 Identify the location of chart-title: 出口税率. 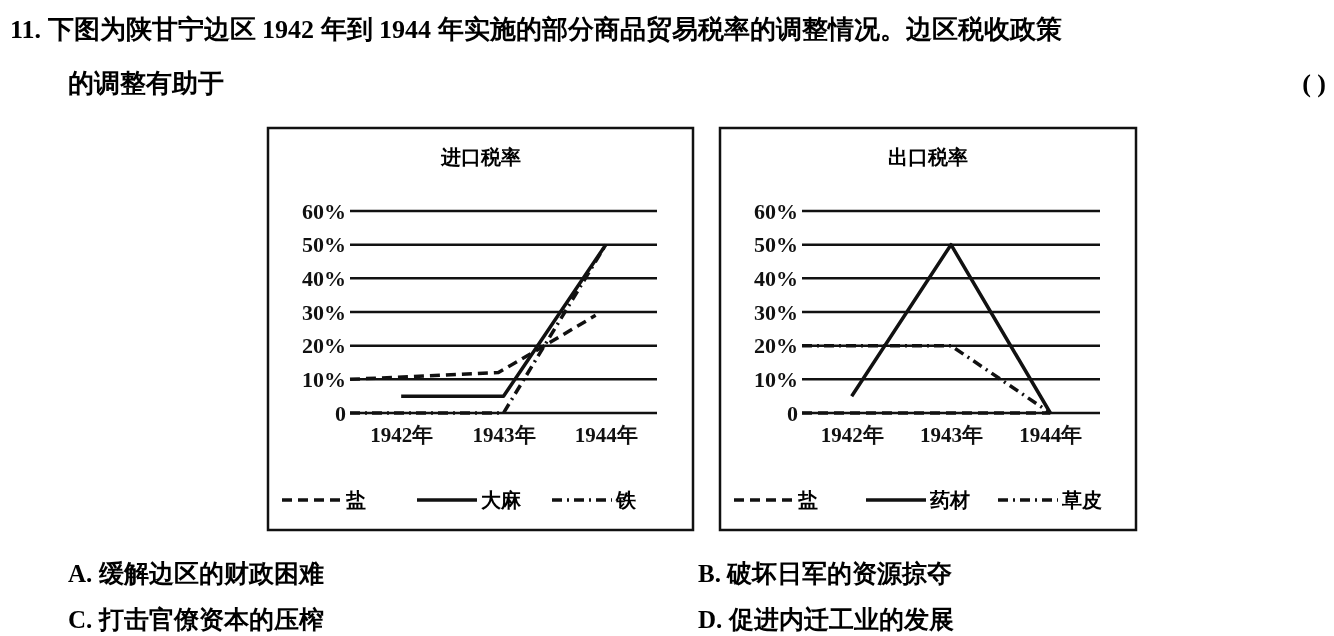
(928, 157).